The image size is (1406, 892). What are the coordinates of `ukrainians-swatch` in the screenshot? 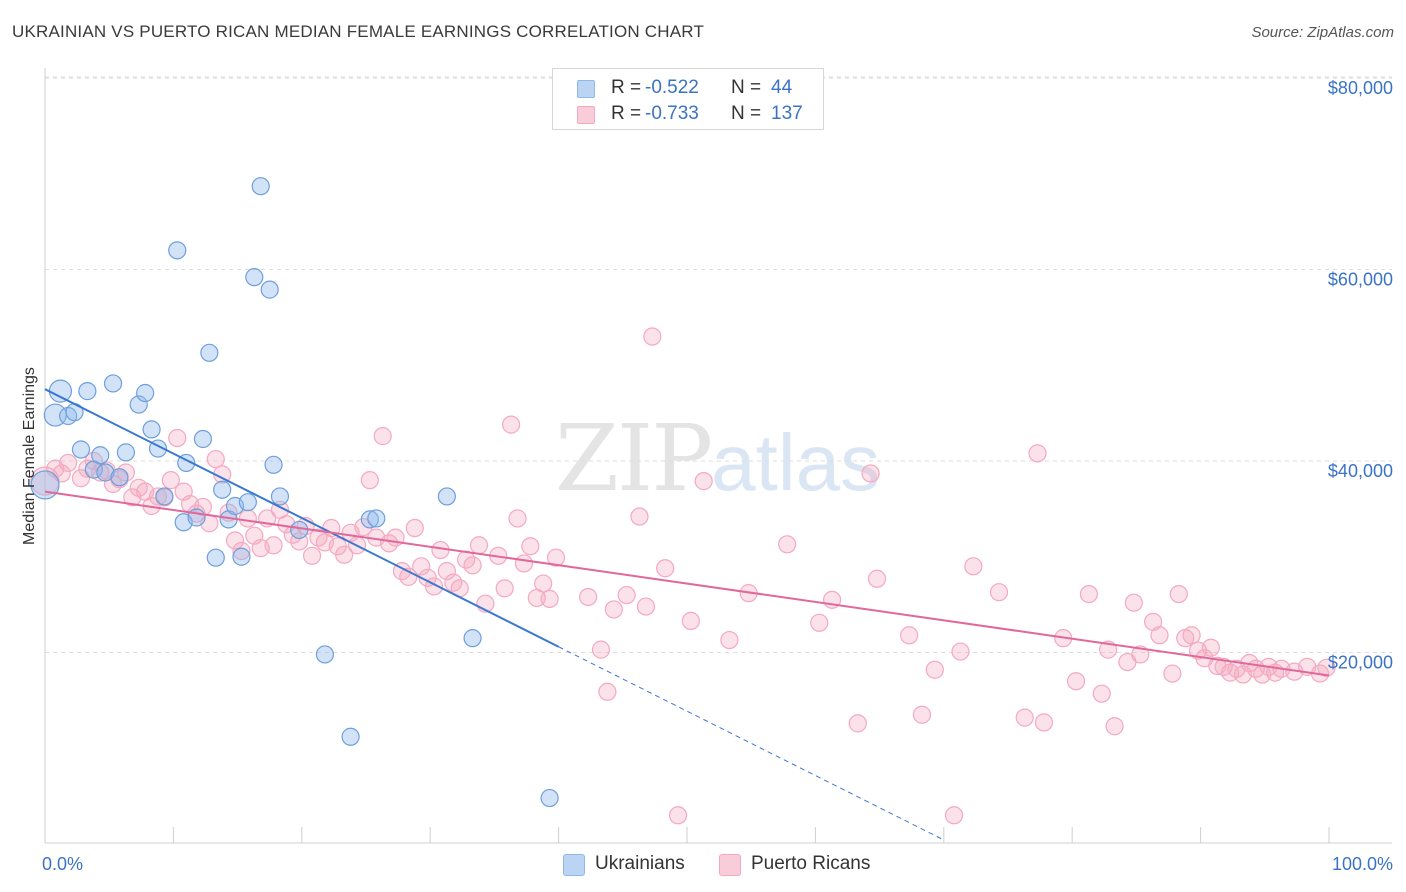 It's located at (586, 89).